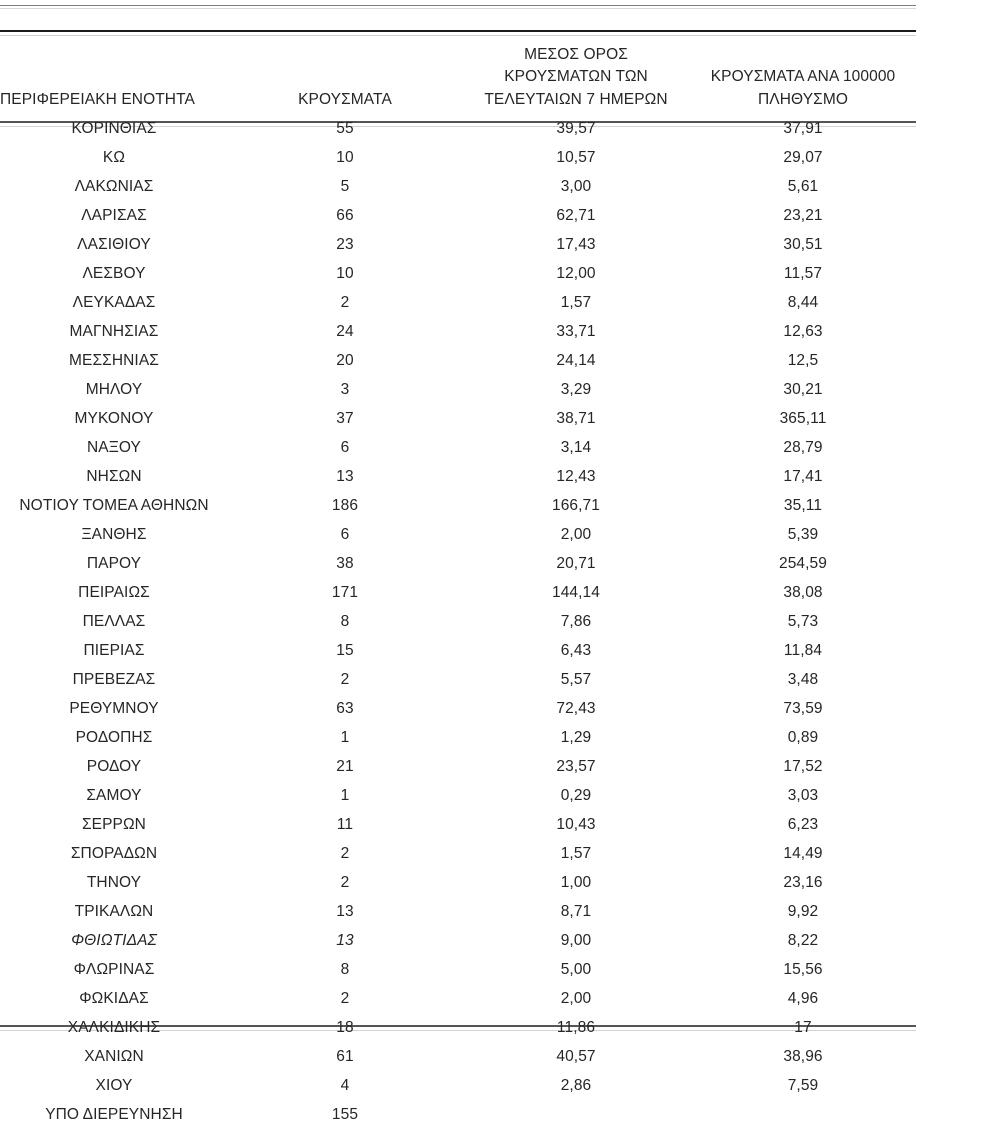 This screenshot has height=1129, width=1000. Describe the element at coordinates (803, 1085) in the screenshot. I see `cell-per100k: 7,59` at that location.